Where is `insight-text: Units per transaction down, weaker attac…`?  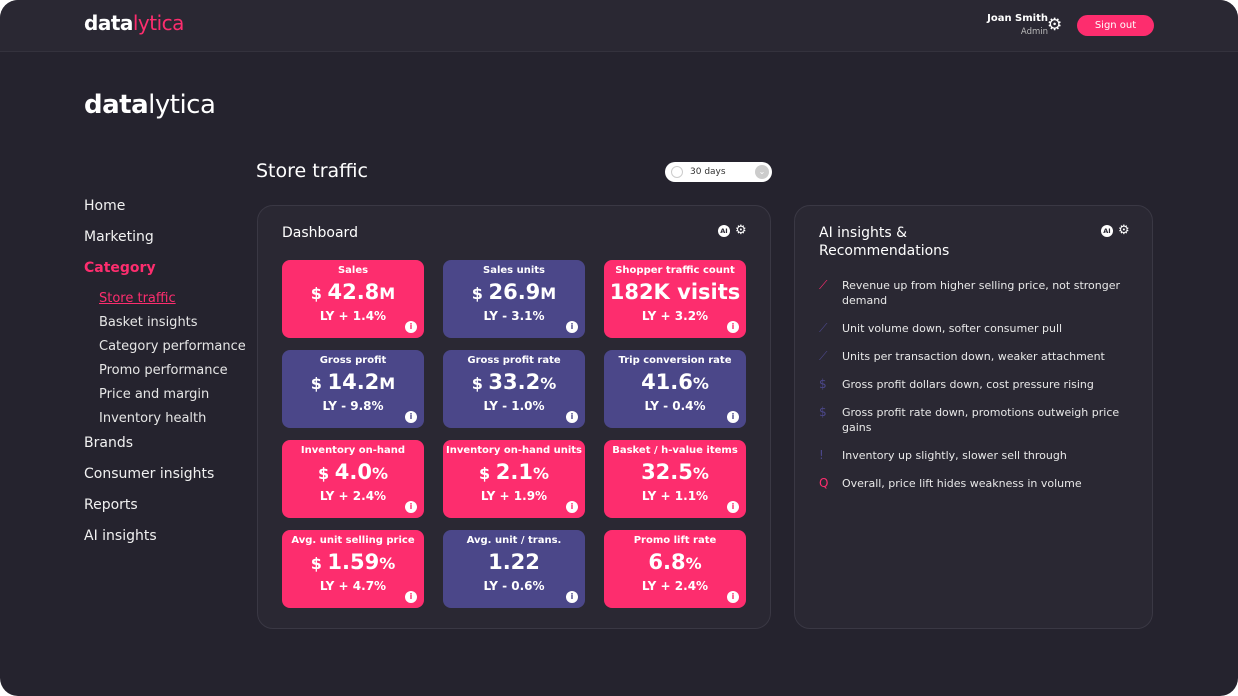 insight-text: Units per transaction down, weaker attac… is located at coordinates (973, 356).